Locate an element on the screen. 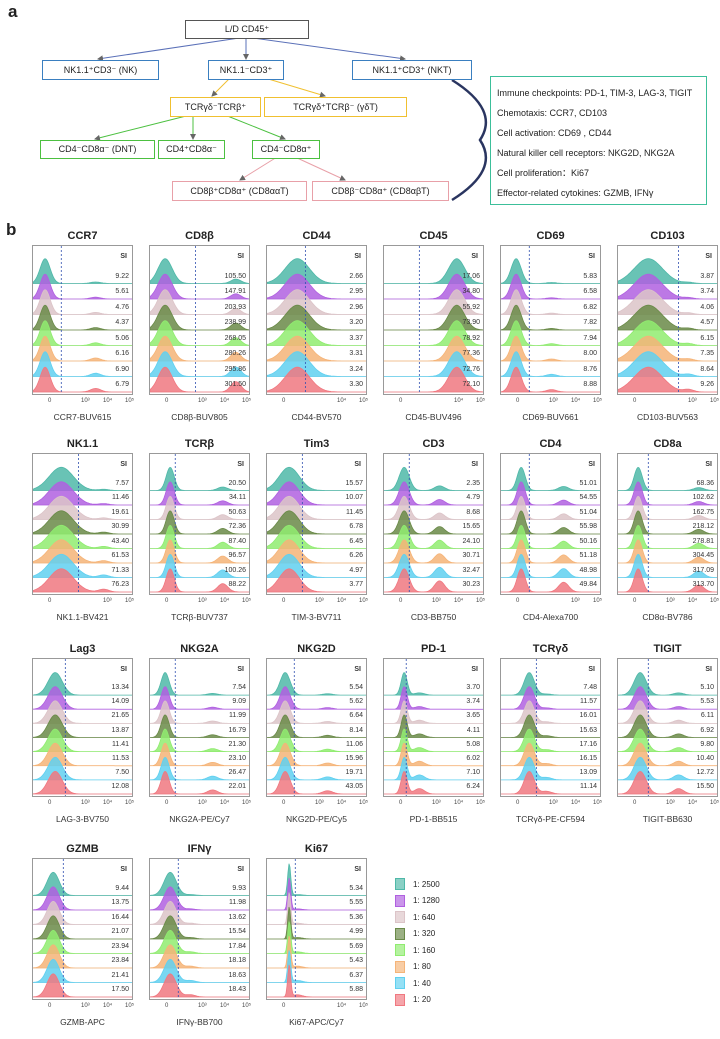  panel-b-label: b is located at coordinates (11, 229).